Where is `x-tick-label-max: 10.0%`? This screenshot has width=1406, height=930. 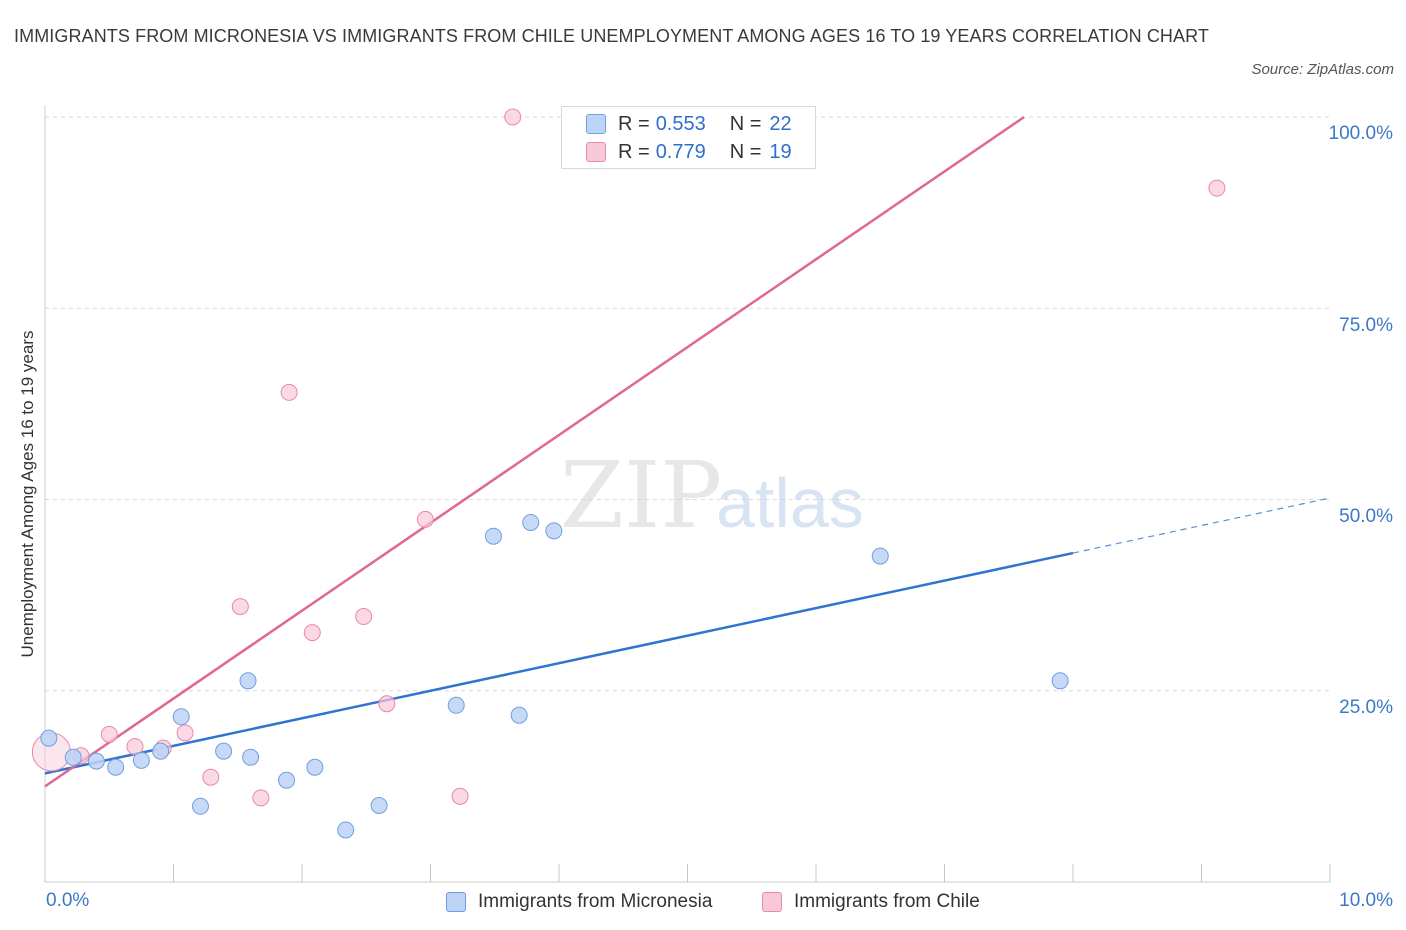
x-tick-label-max: 10.0% is located at coordinates (1366, 900).